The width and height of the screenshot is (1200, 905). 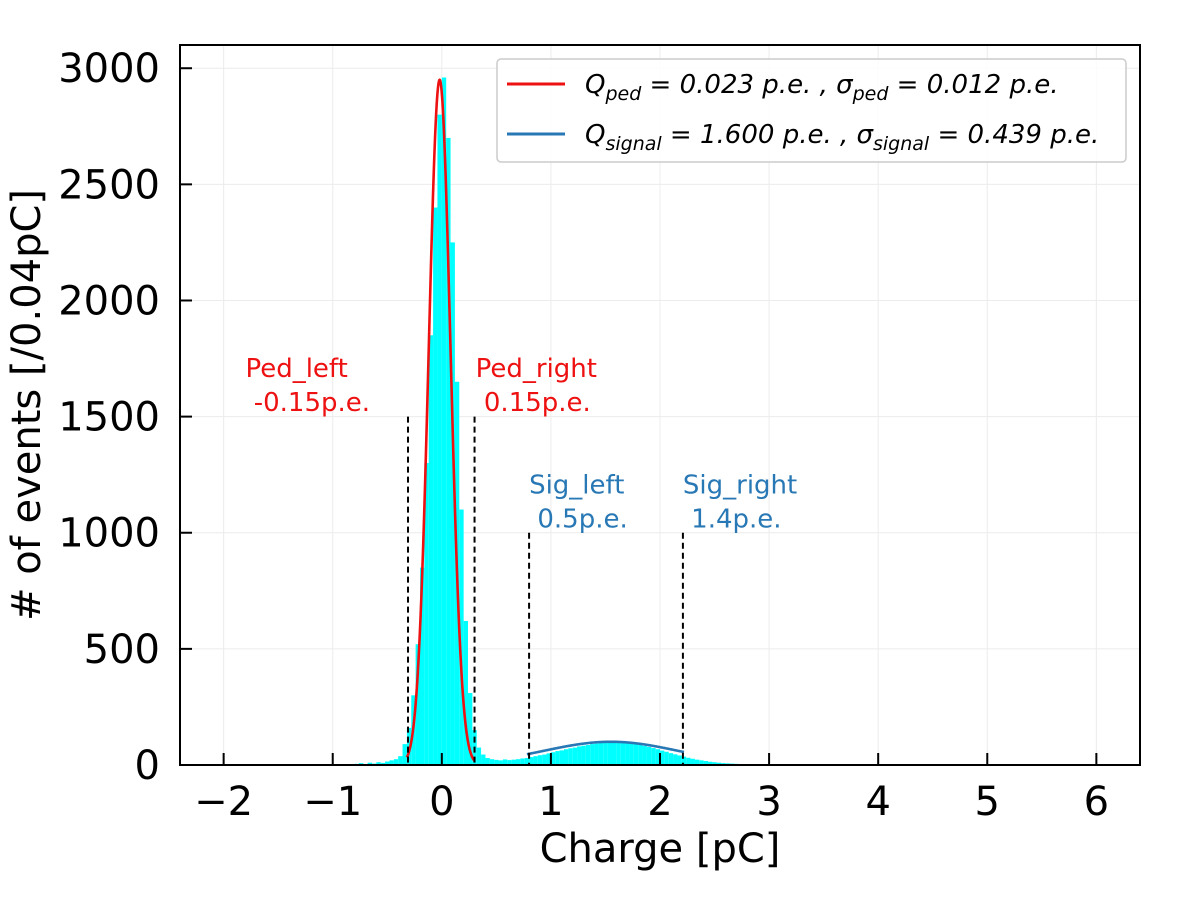 What do you see at coordinates (877, 802) in the screenshot?
I see `x-tick-label: 4` at bounding box center [877, 802].